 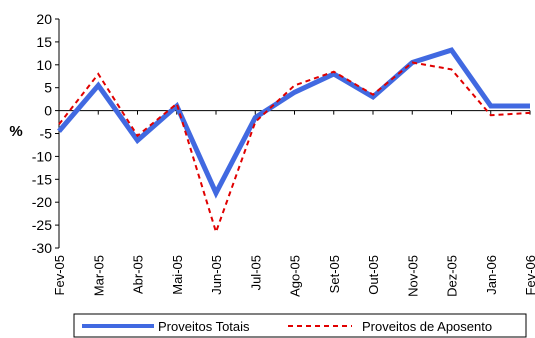 What do you see at coordinates (48, 88) in the screenshot?
I see `y-tick-label: 5` at bounding box center [48, 88].